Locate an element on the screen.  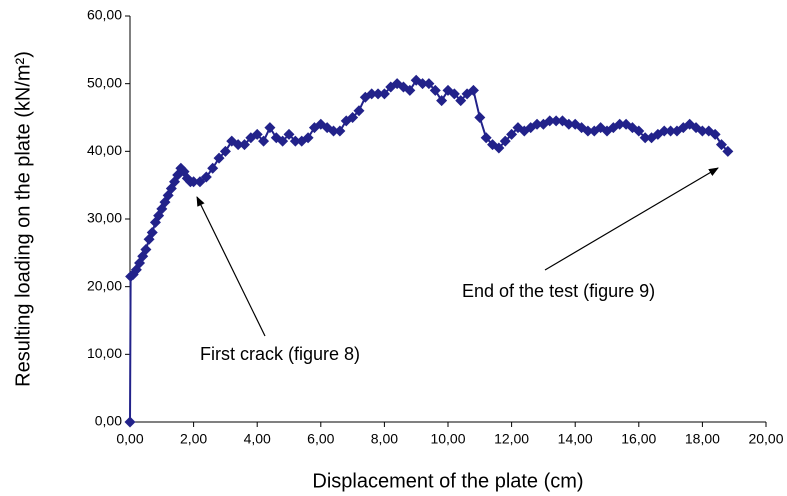
x-tick-label: 0,00 is located at coordinates (129, 439).